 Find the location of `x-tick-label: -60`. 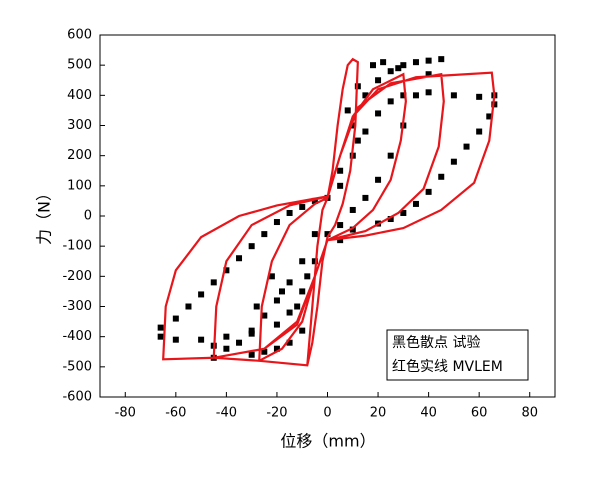

x-tick-label: -60 is located at coordinates (175, 413).